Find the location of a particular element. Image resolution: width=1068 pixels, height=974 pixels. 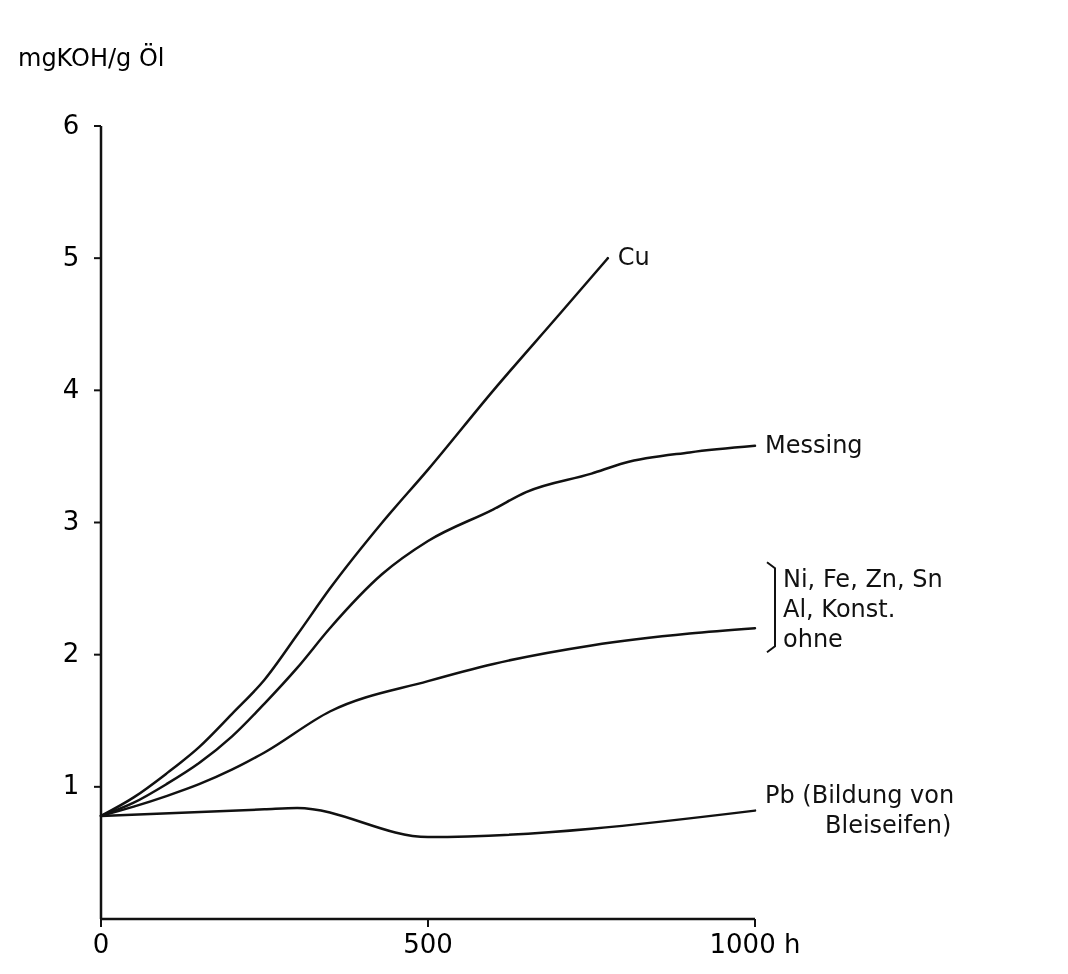

x-tick-label: 1000 h is located at coordinates (755, 944).